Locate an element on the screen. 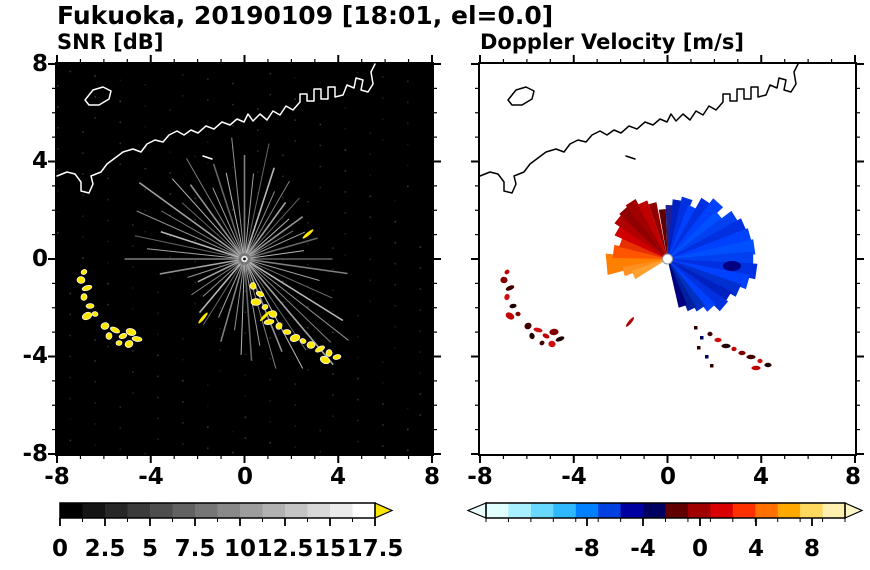 This screenshot has height=570, width=870. snr-colorbar-tick: 5 is located at coordinates (150, 549).